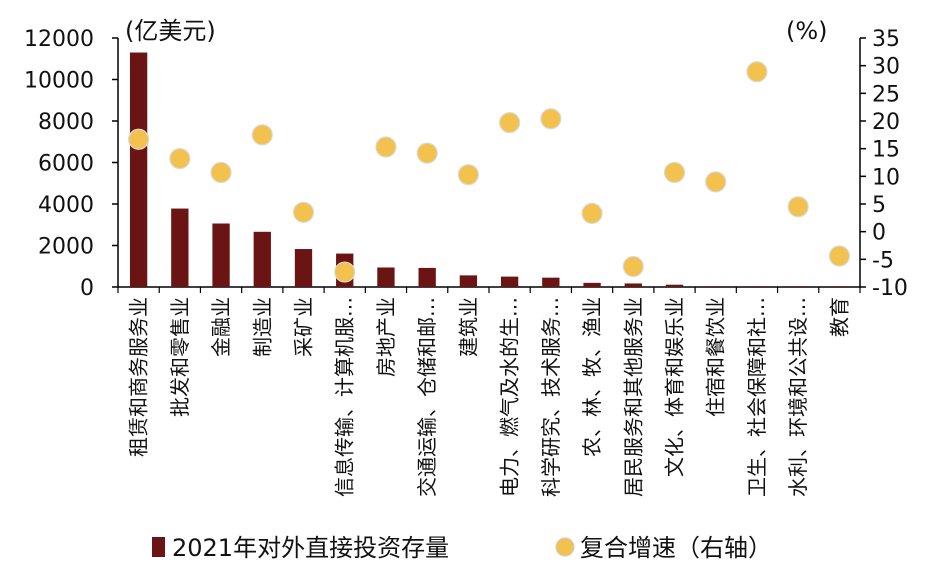  Describe the element at coordinates (886, 122) in the screenshot. I see `right-tick-label: 20` at that location.